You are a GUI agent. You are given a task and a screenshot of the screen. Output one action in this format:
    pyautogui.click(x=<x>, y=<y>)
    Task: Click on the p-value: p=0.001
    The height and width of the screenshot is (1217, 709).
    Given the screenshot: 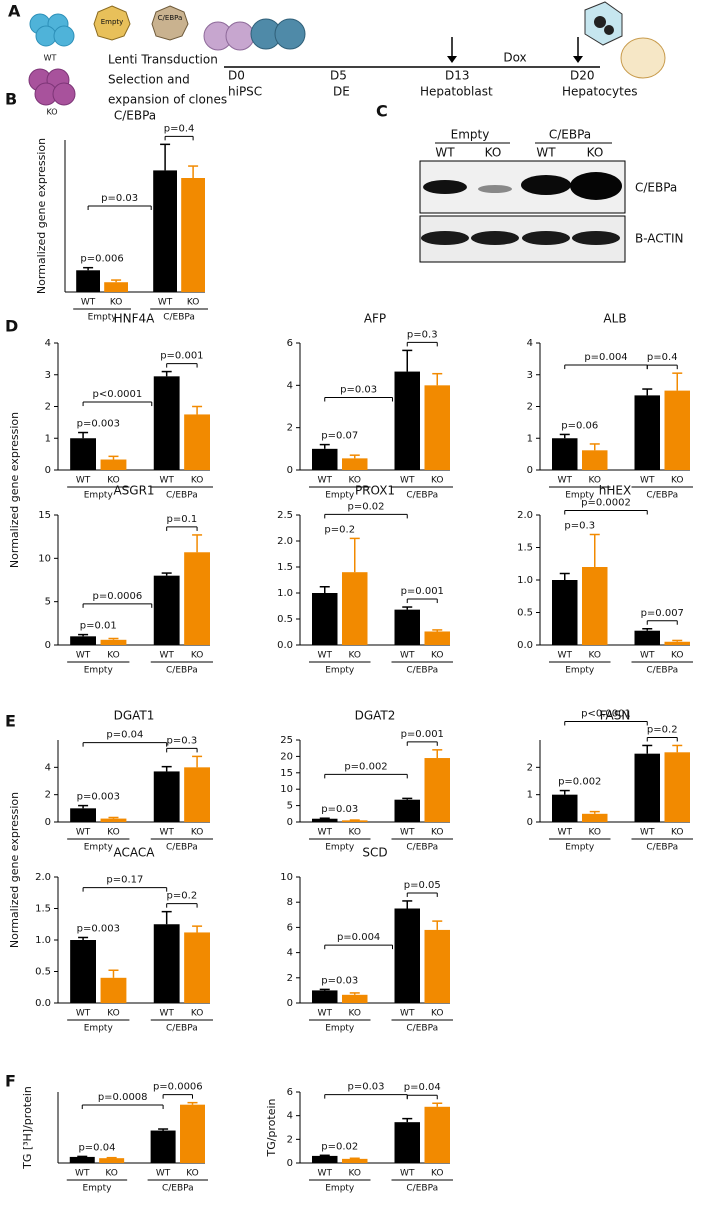 What is the action you would take?
    pyautogui.click(x=422, y=591)
    